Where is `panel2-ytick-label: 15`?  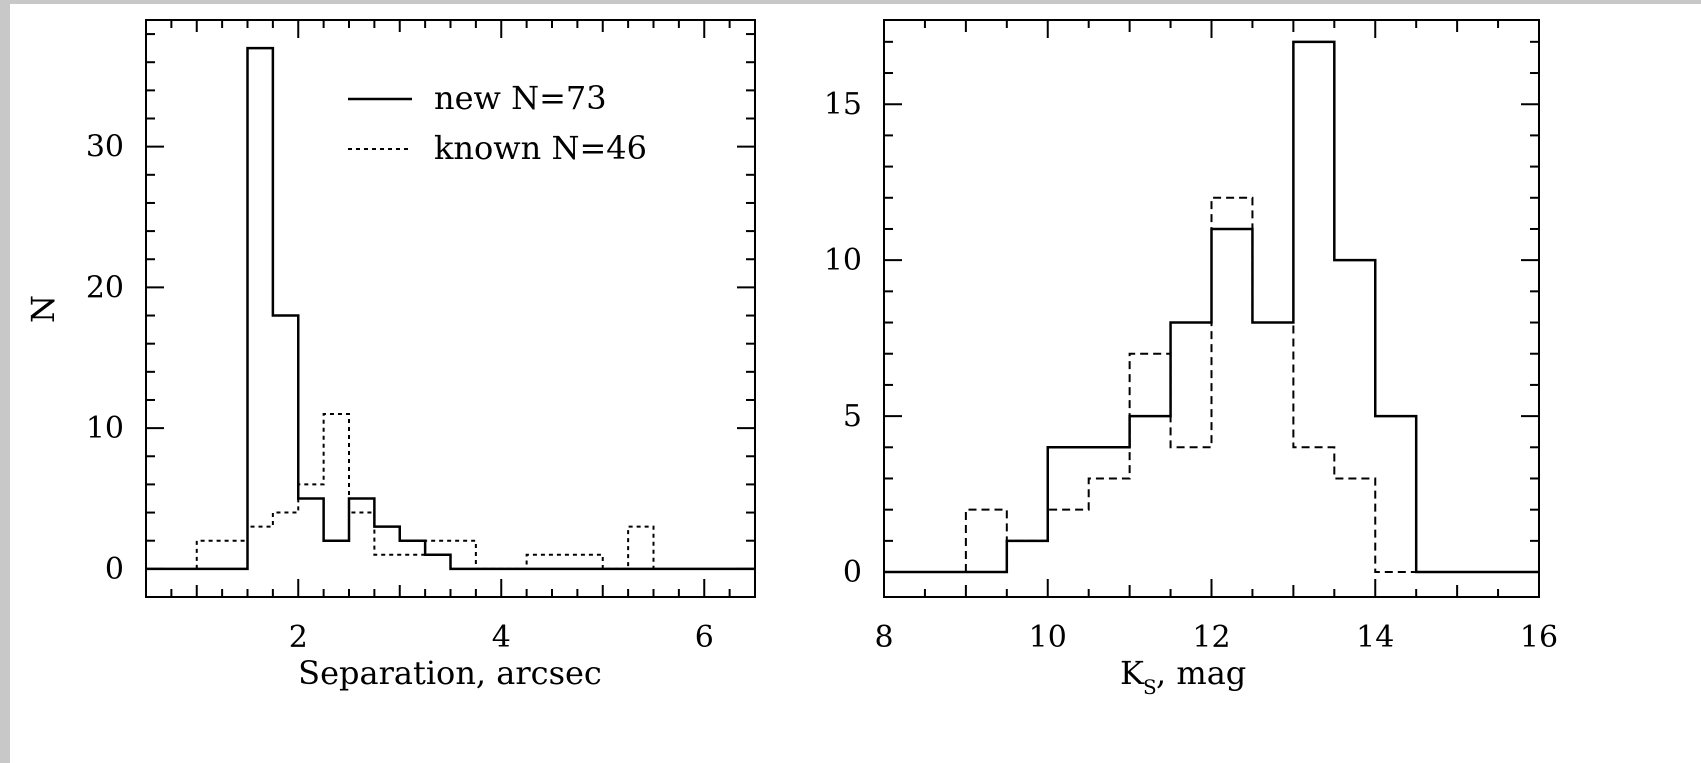
panel2-ytick-label: 15 is located at coordinates (843, 104).